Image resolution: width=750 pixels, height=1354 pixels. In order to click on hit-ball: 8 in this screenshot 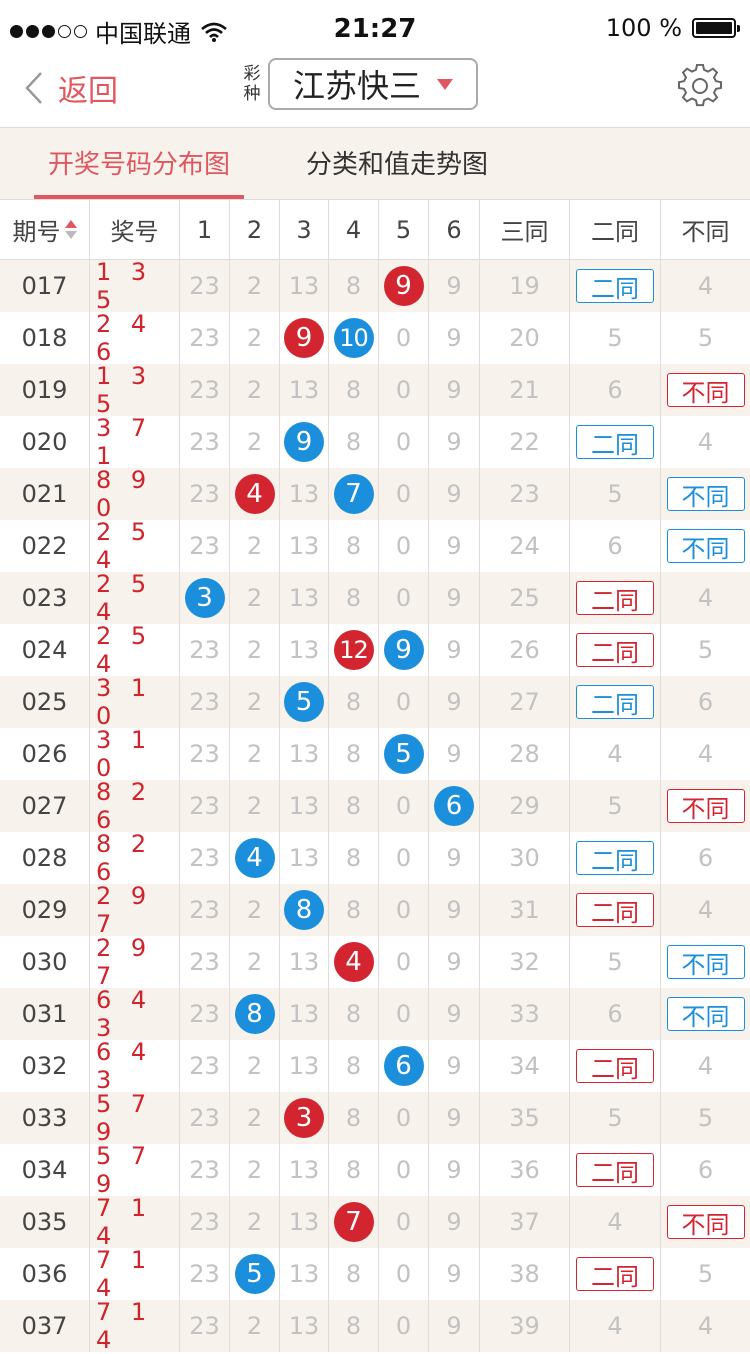, I will do `click(304, 910)`.